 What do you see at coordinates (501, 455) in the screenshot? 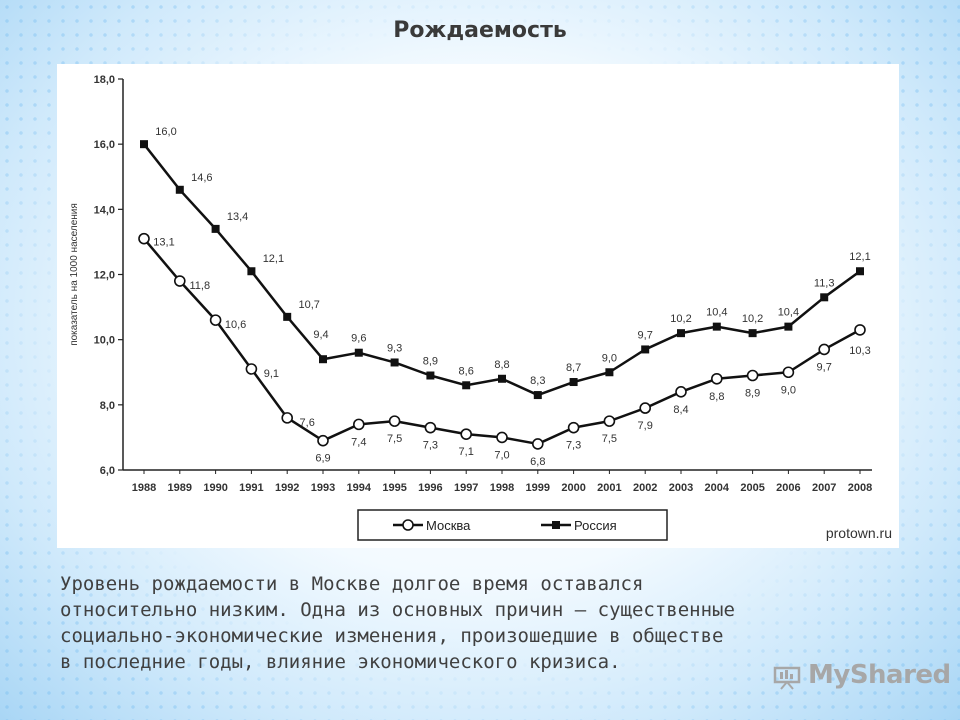
I see `moscow-data-label: 7,0` at bounding box center [501, 455].